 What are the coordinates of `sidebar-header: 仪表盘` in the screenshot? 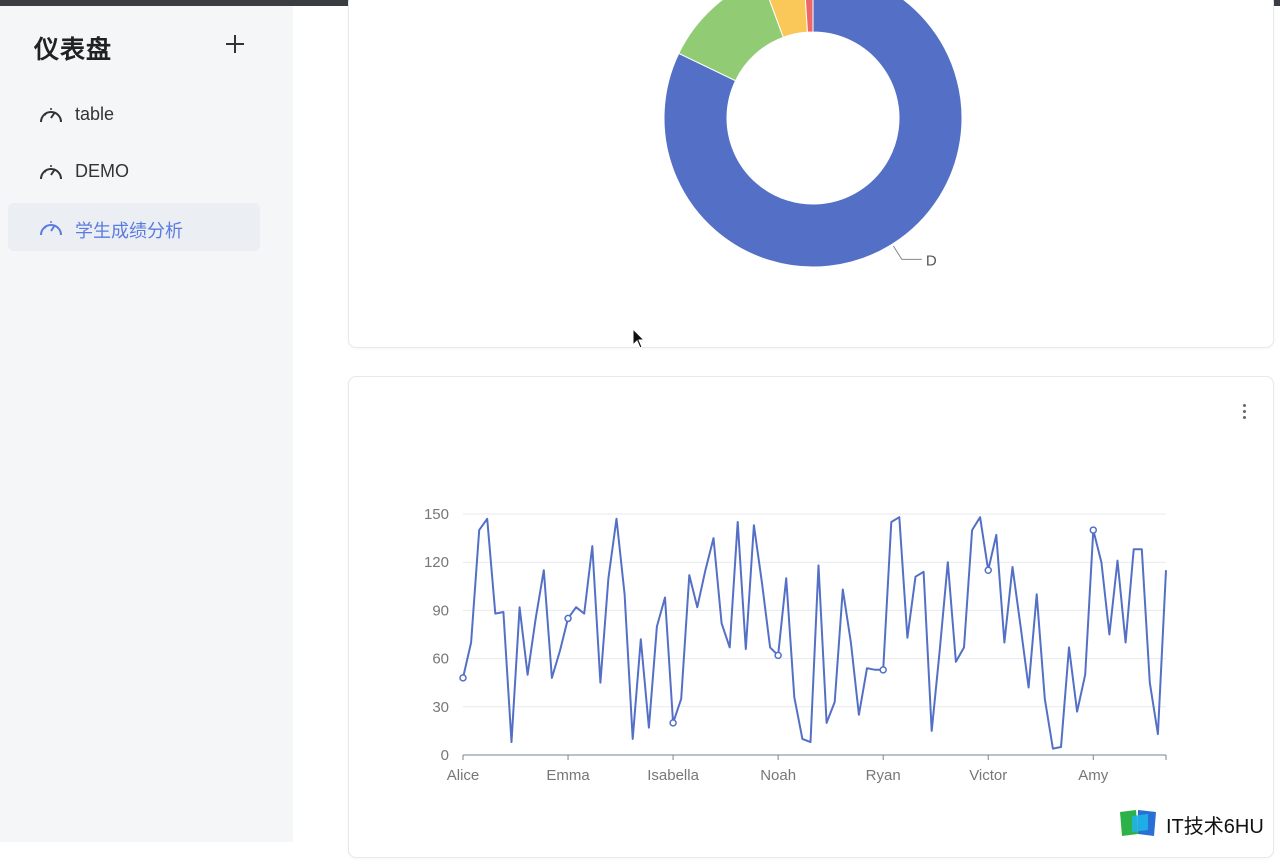 It's located at (144, 44).